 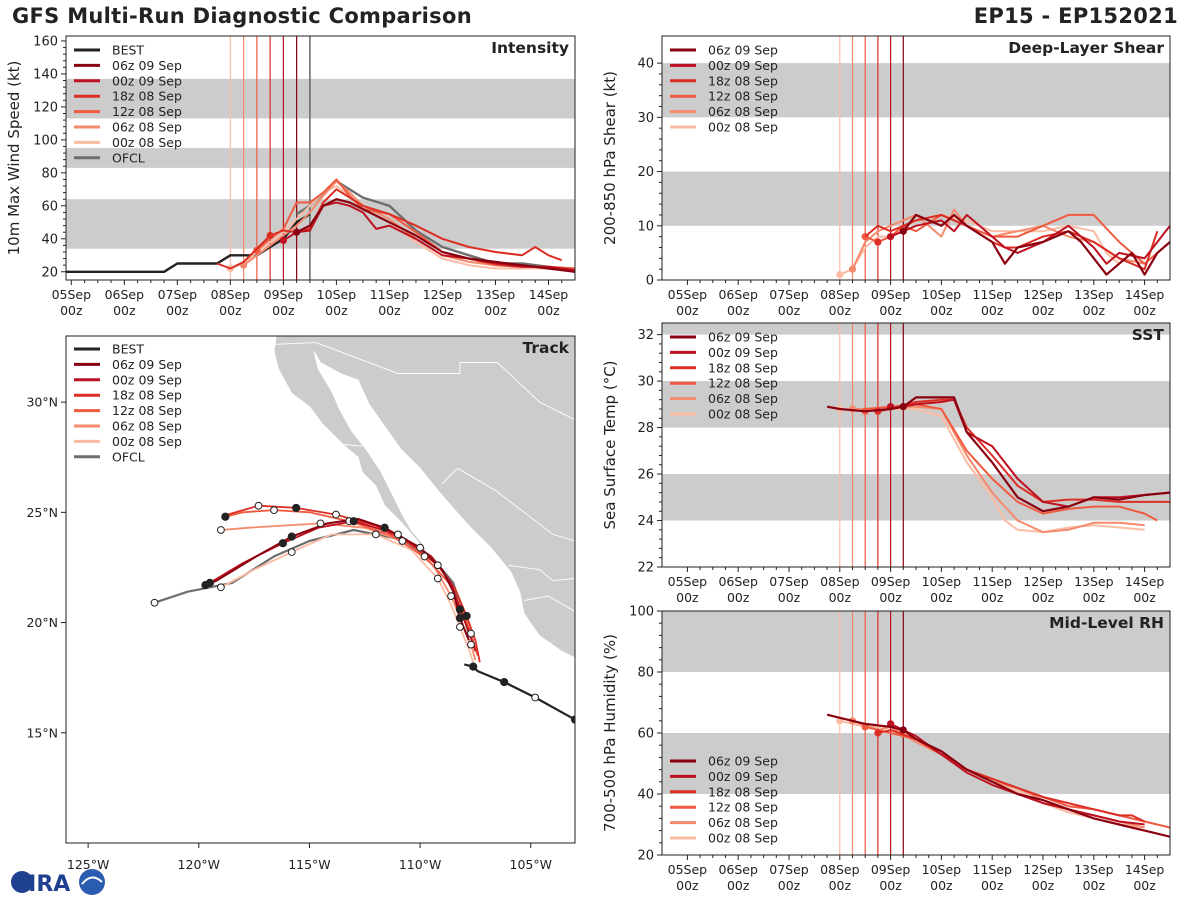 I want to click on panel-title: Track, so click(x=546, y=348).